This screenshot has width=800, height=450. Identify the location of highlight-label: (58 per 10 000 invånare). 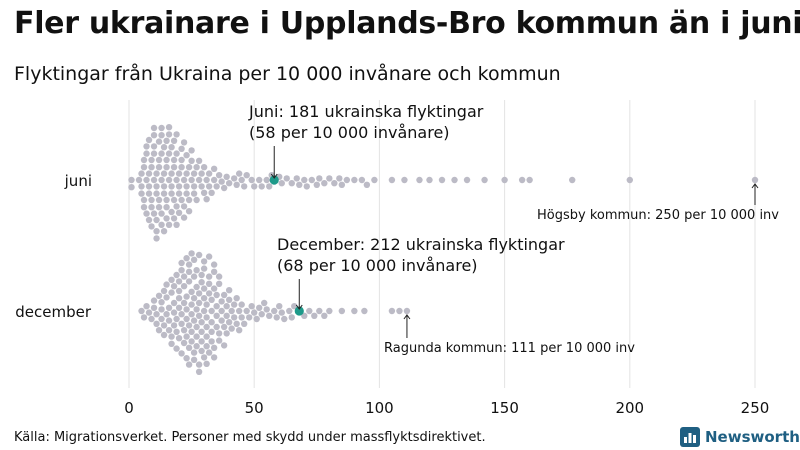
(349, 132).